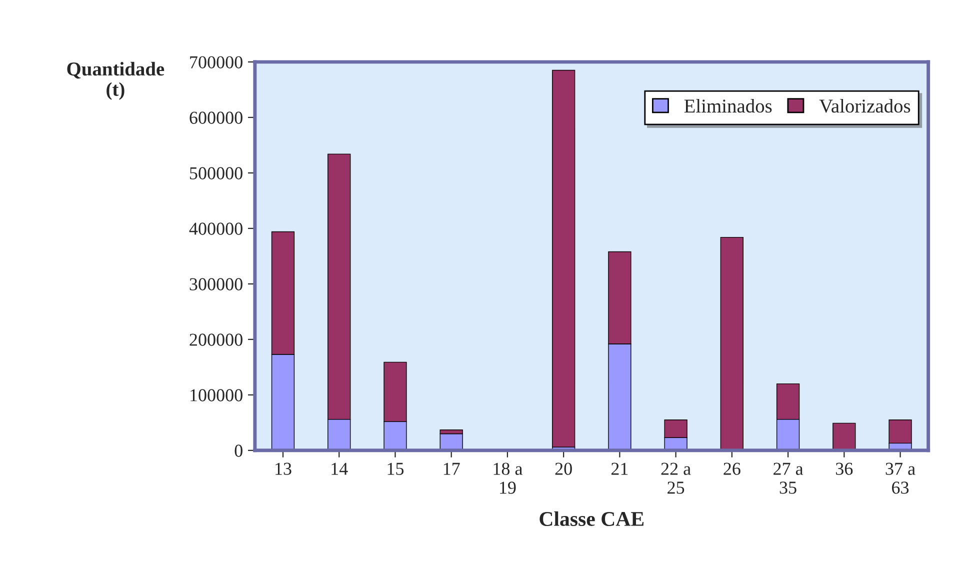  Describe the element at coordinates (452, 468) in the screenshot. I see `x-tick-label: 17` at that location.